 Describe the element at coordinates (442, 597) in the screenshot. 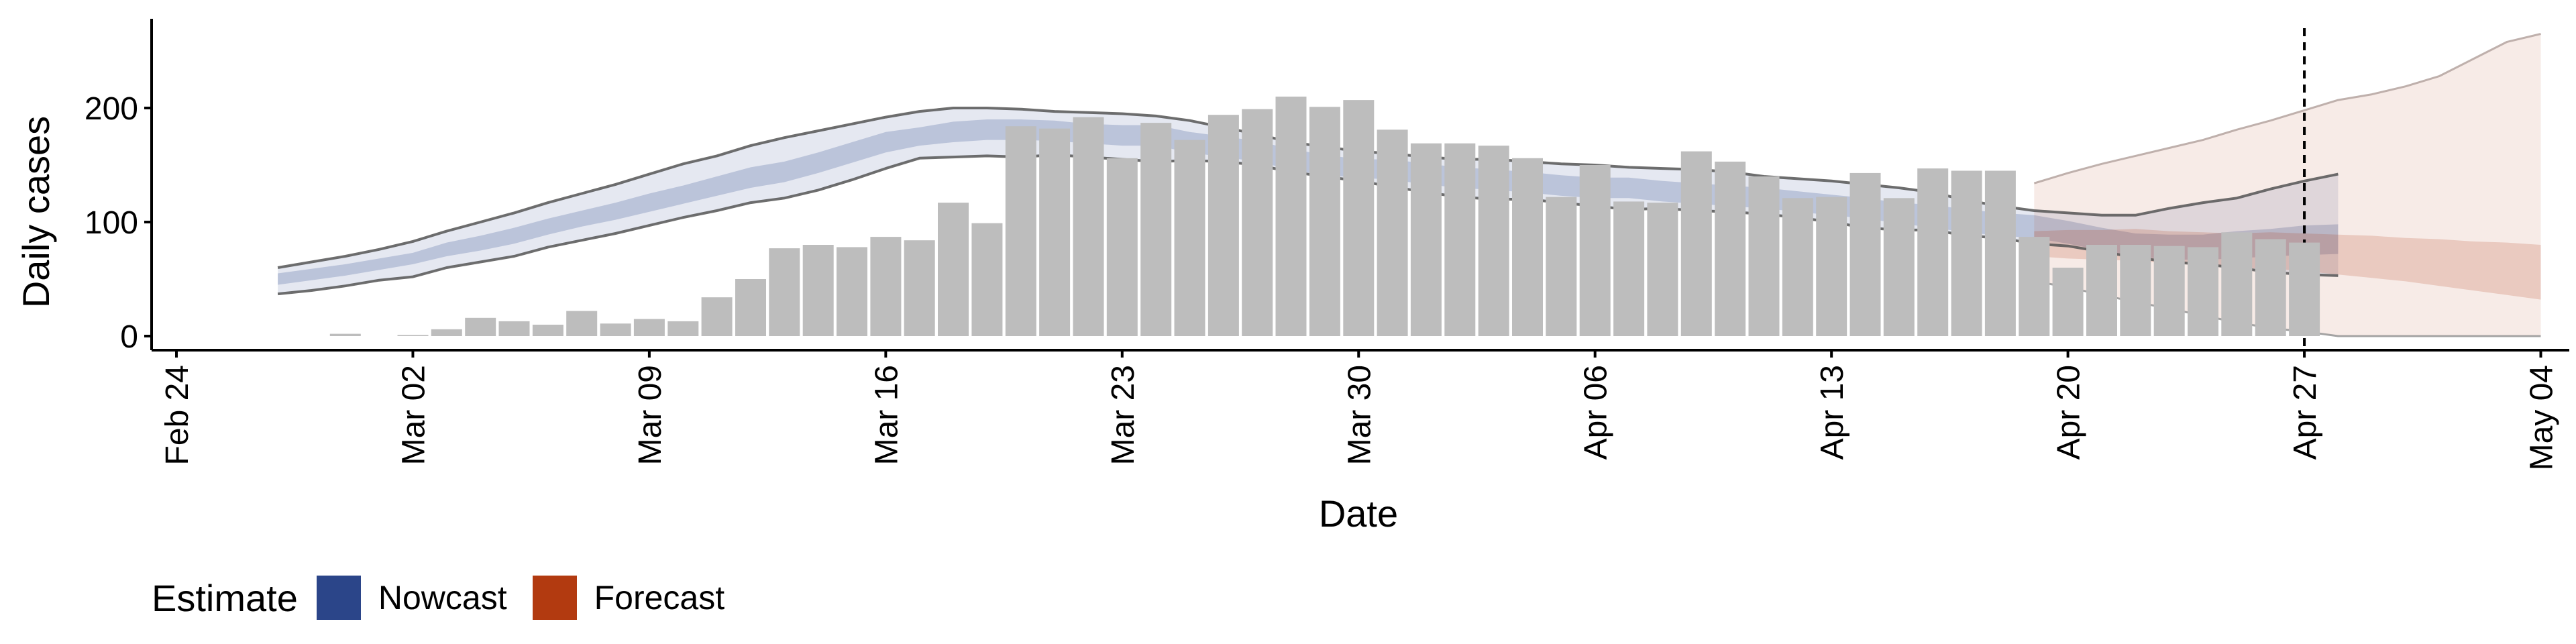

I see `legend-label-nowcast: Nowcast` at that location.